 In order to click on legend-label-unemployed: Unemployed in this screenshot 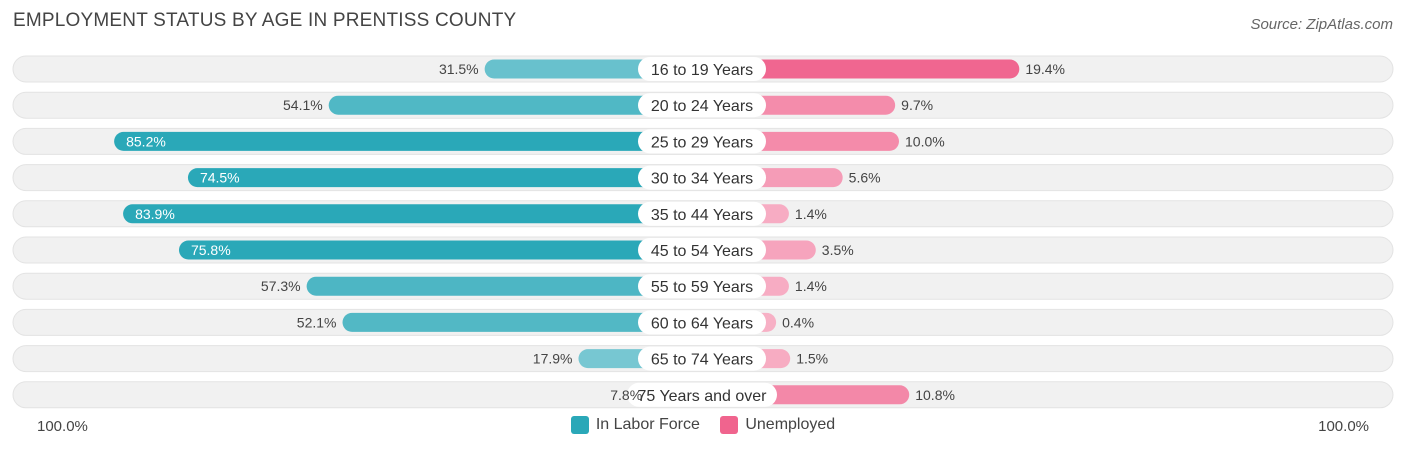, I will do `click(790, 424)`.